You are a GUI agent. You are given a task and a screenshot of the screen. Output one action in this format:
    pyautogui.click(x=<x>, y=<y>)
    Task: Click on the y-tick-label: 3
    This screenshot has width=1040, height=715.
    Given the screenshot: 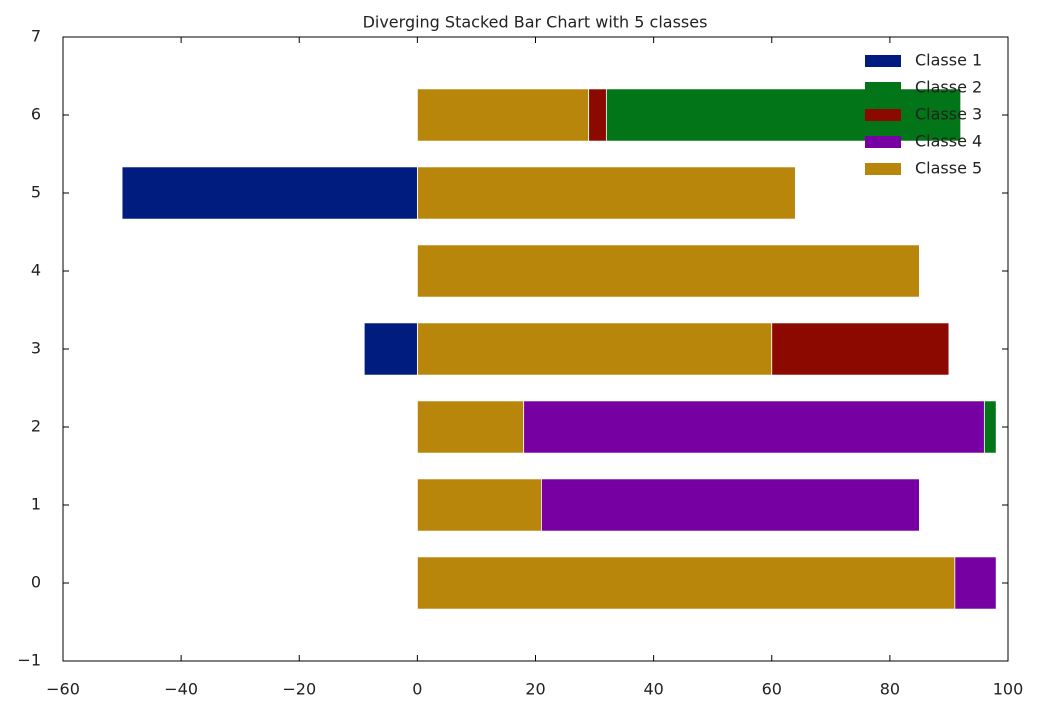 What is the action you would take?
    pyautogui.click(x=36, y=348)
    